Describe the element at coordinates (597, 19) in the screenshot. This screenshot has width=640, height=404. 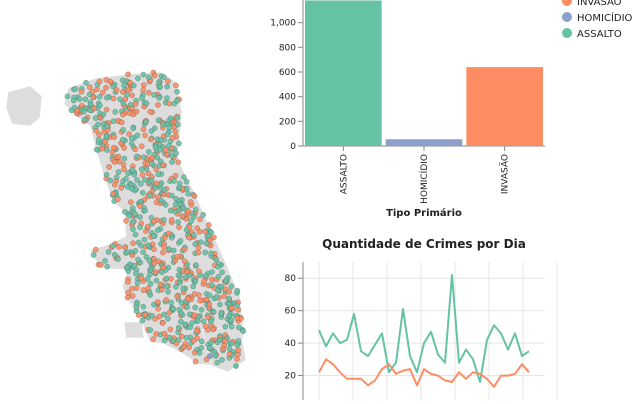
I see `legend-item-homicidio: HOMICÍDIO` at that location.